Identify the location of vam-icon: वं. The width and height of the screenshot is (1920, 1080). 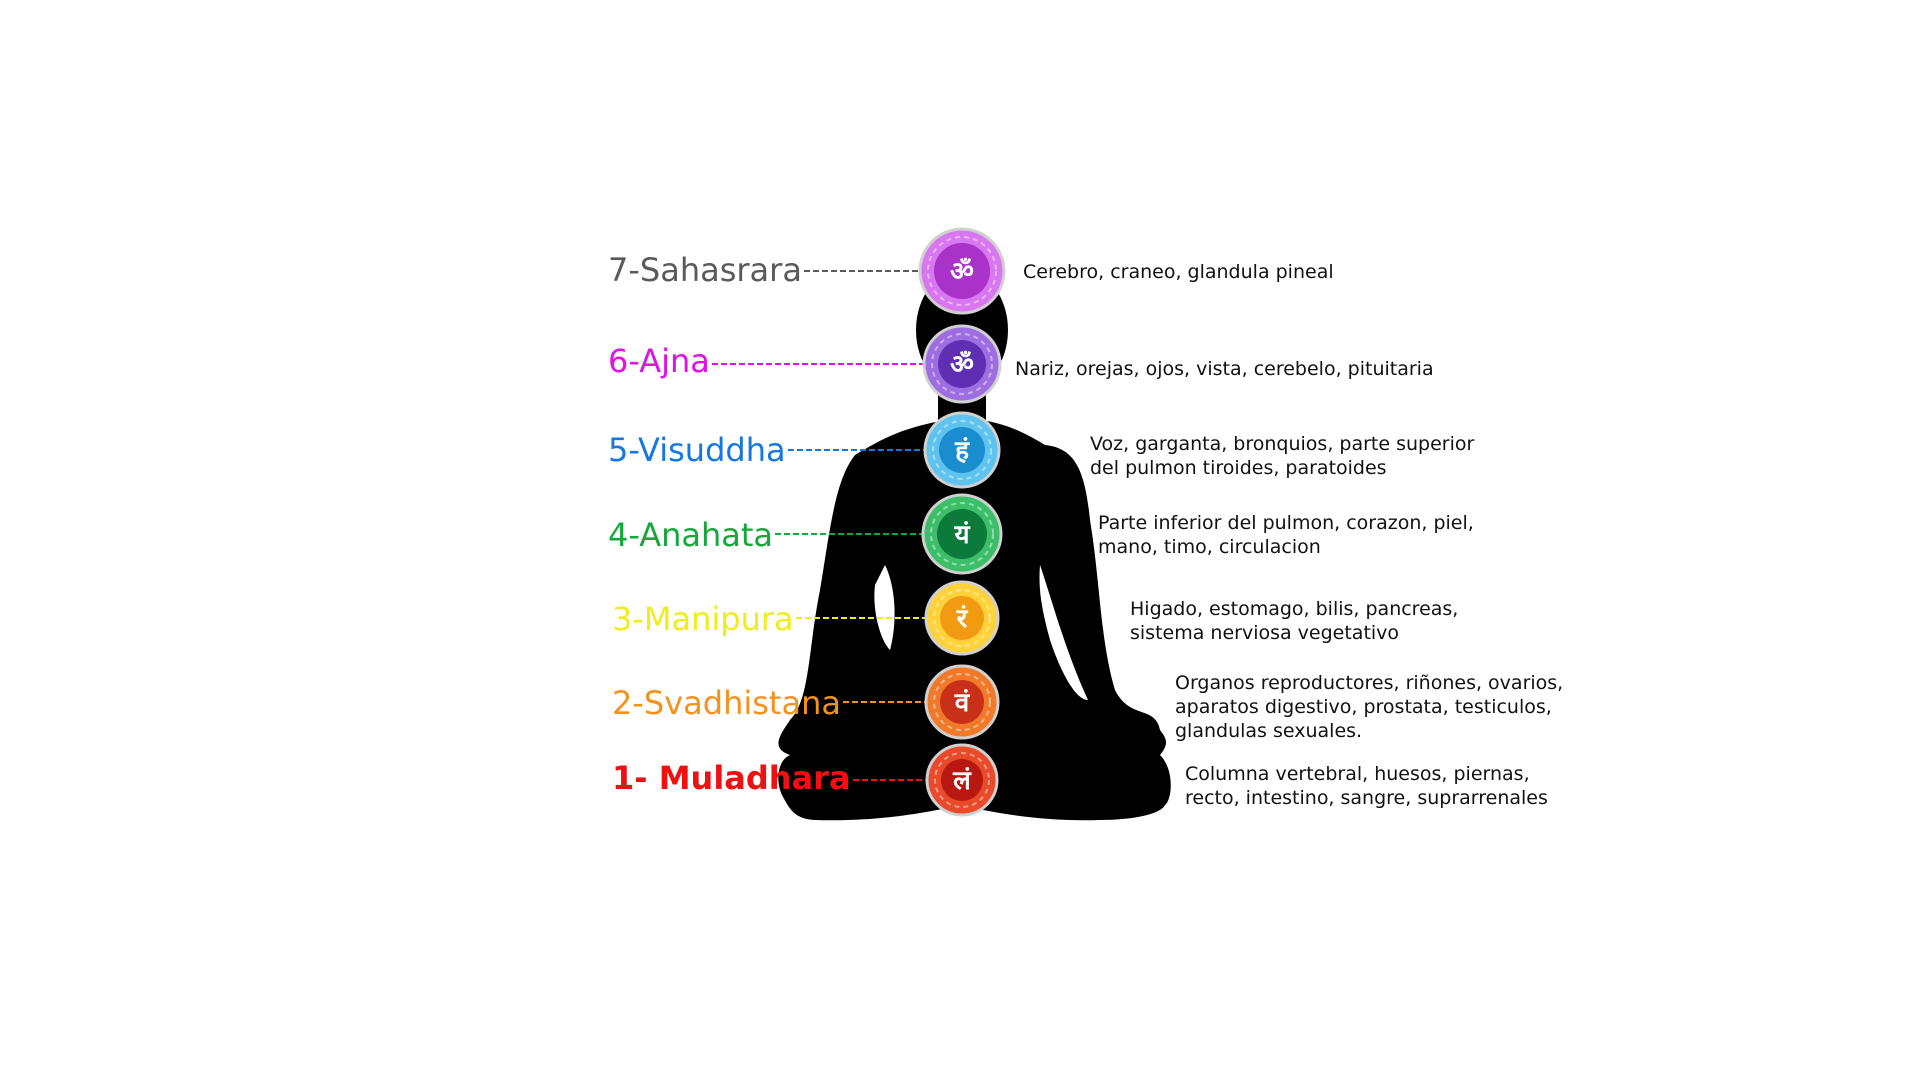
(962, 703).